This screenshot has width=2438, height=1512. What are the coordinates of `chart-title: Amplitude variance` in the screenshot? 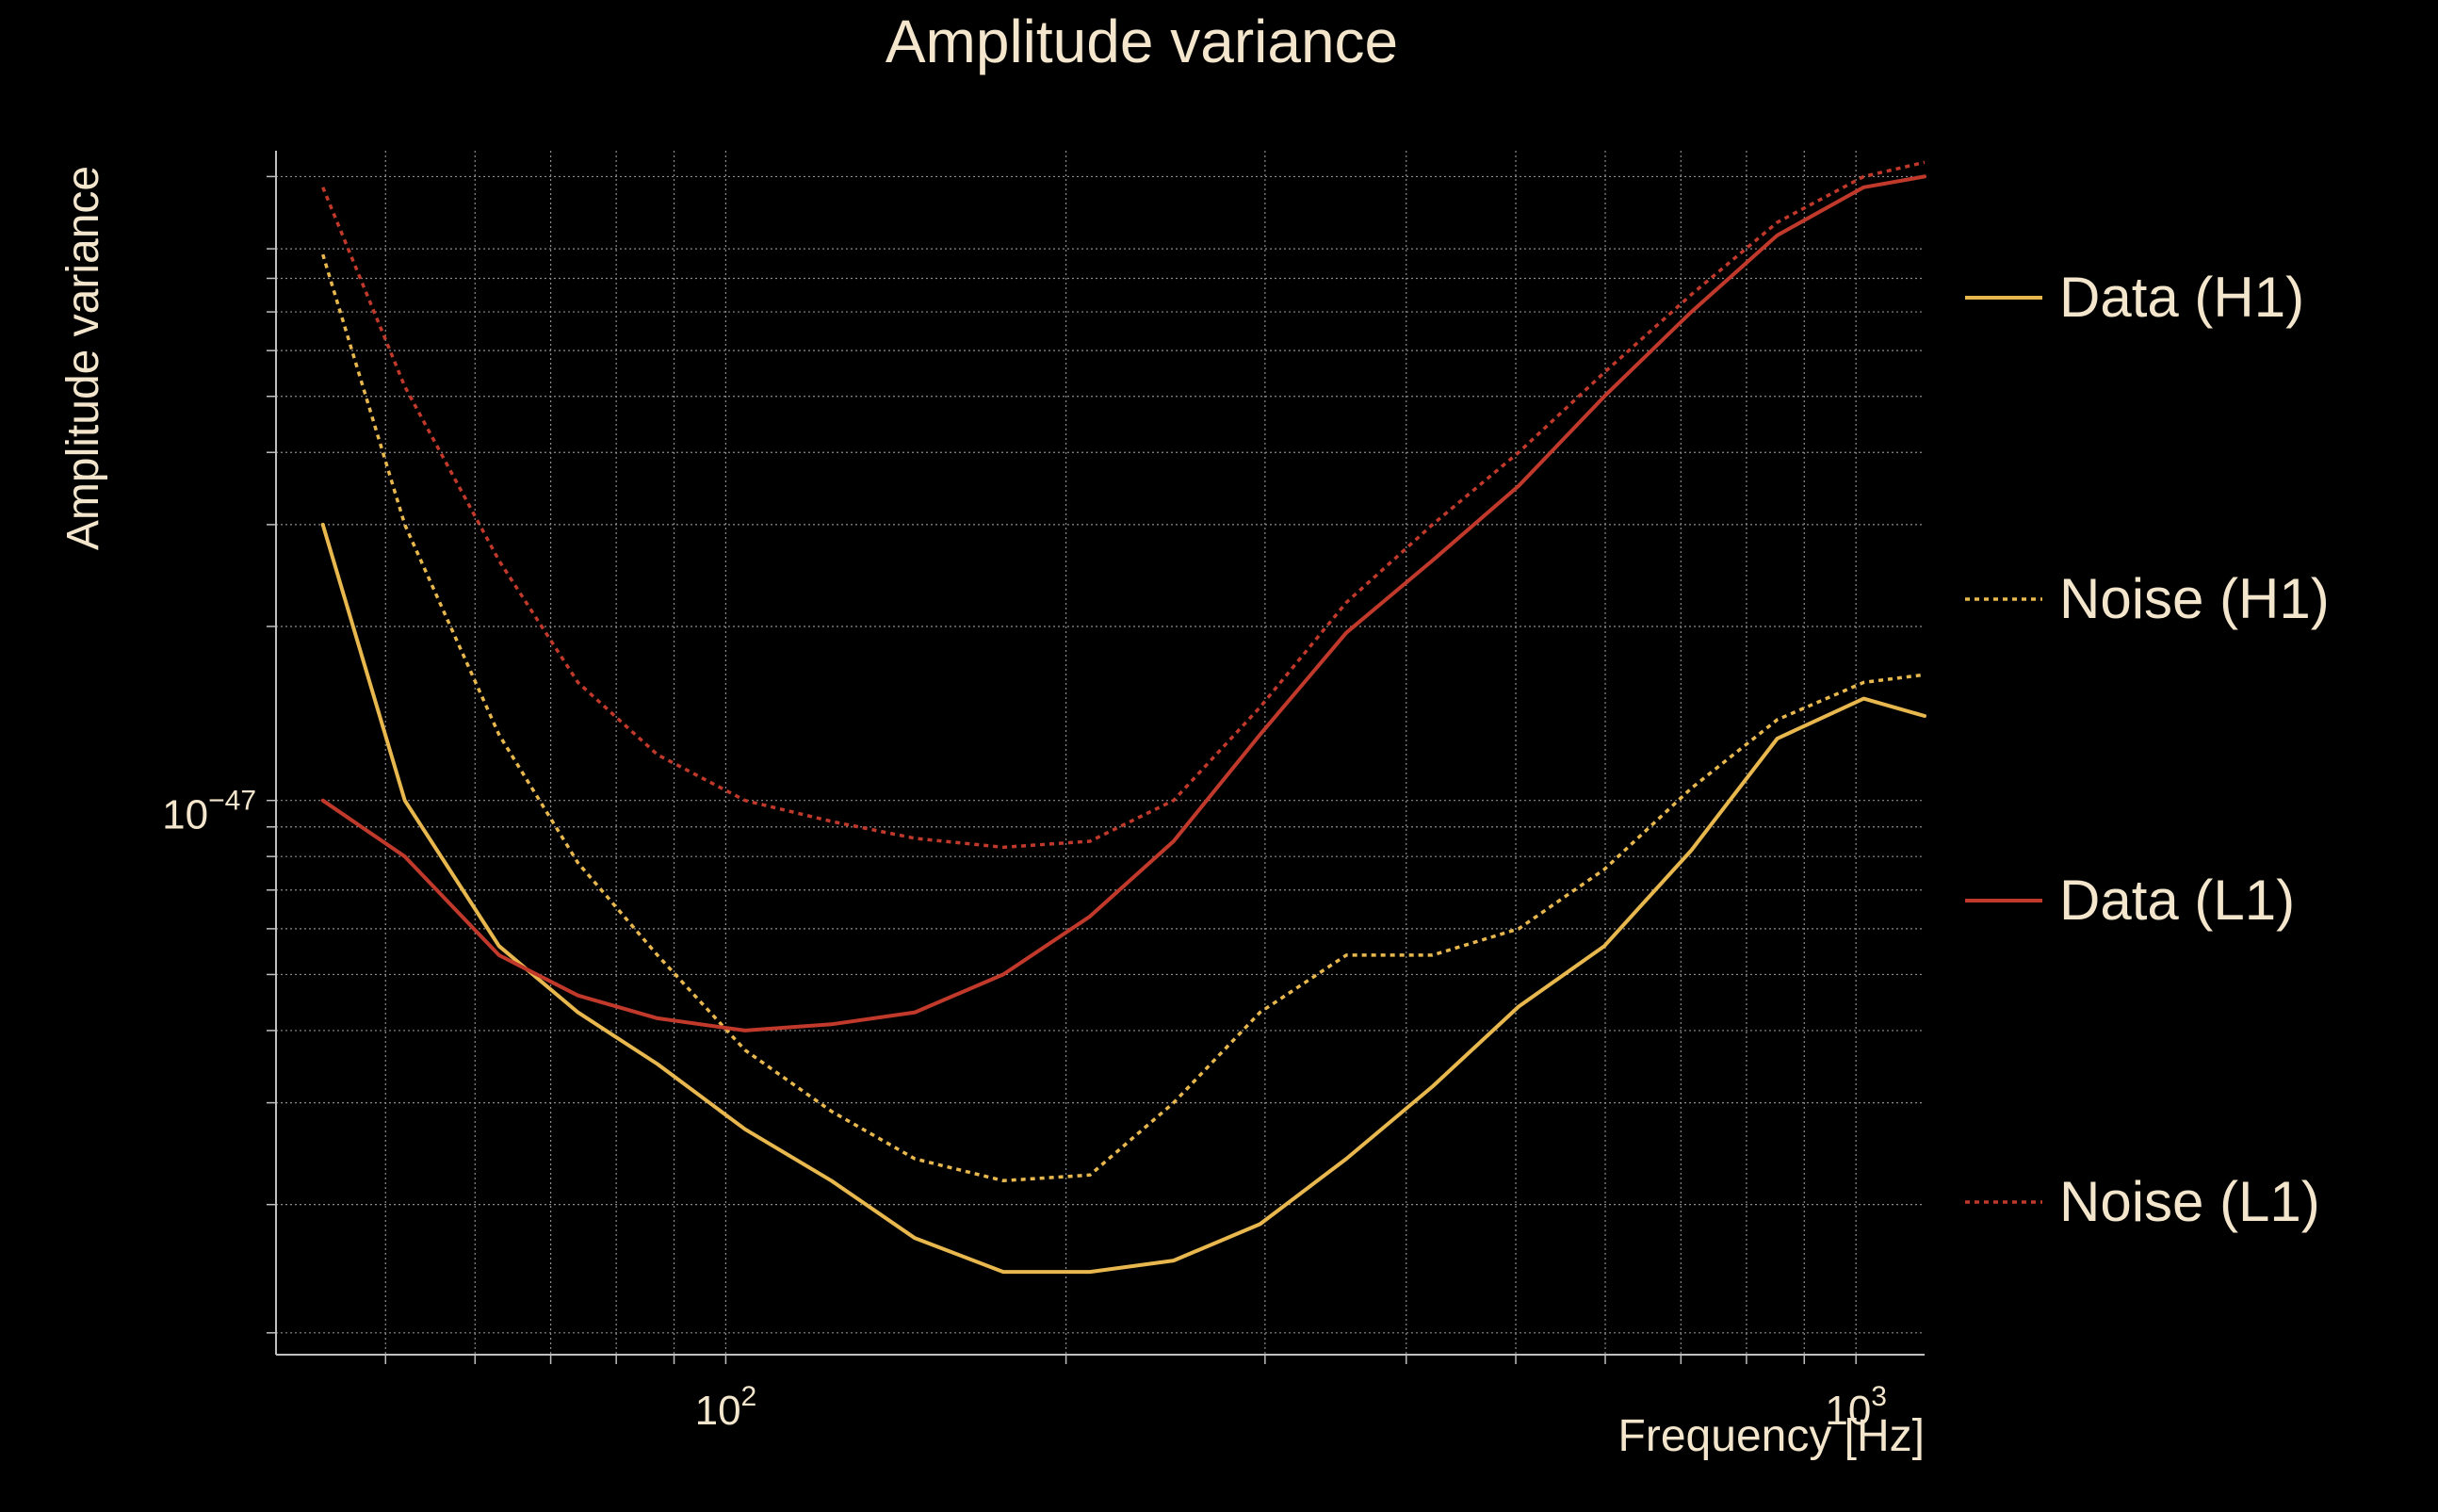 It's located at (1142, 41).